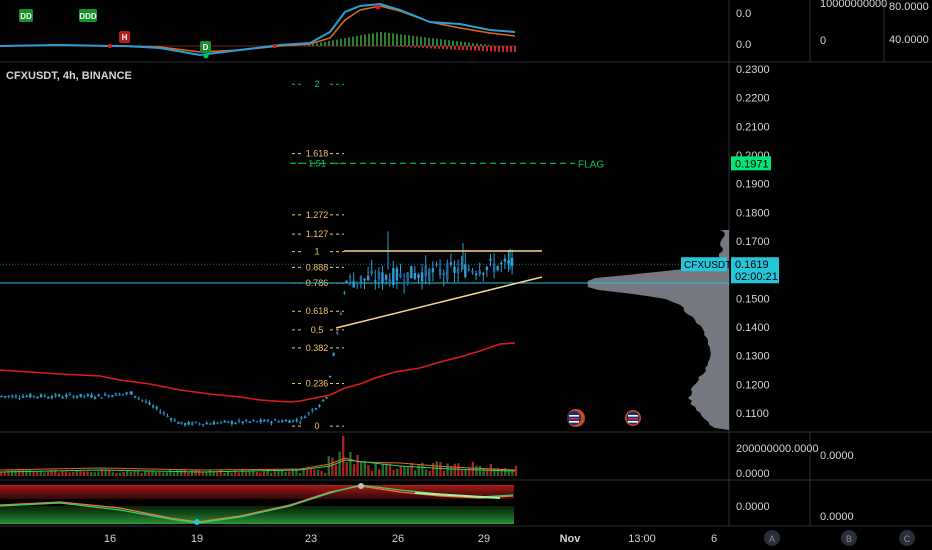 This screenshot has height=550, width=932. Describe the element at coordinates (752, 265) in the screenshot. I see `svg-text: 0.1619` at that location.